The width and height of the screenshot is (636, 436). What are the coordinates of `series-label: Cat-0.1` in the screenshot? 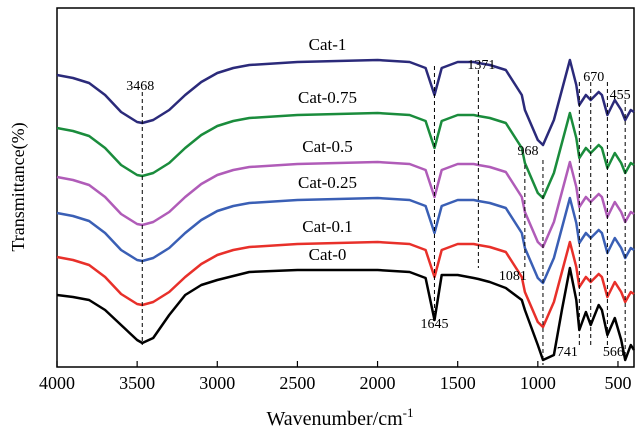 It's located at (327, 226).